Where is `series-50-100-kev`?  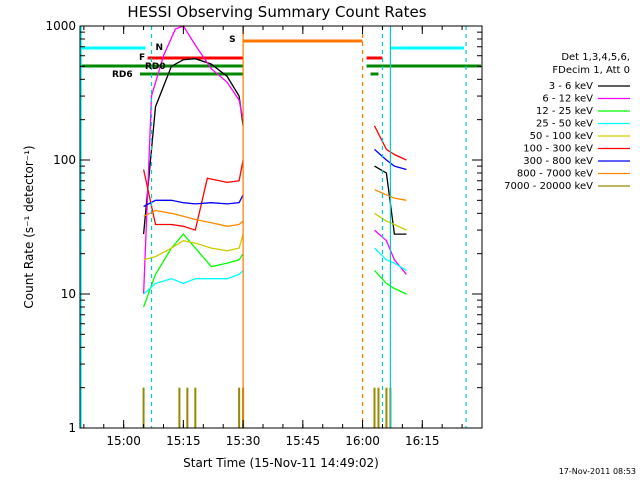
series-50-100-kev is located at coordinates (275, 236).